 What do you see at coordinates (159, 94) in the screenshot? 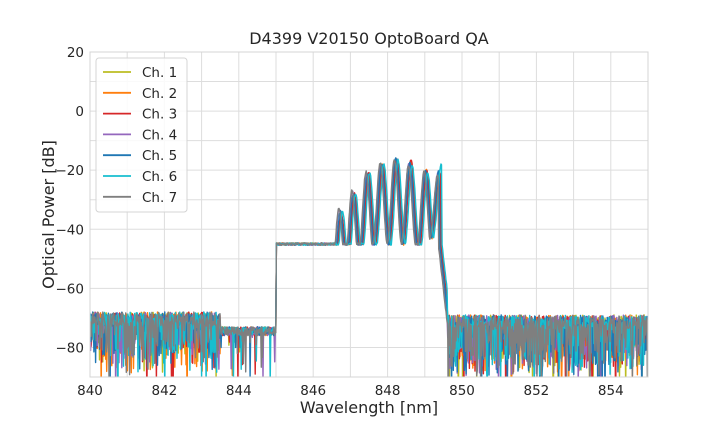
I see `legend-label: Ch. 2` at bounding box center [159, 94].